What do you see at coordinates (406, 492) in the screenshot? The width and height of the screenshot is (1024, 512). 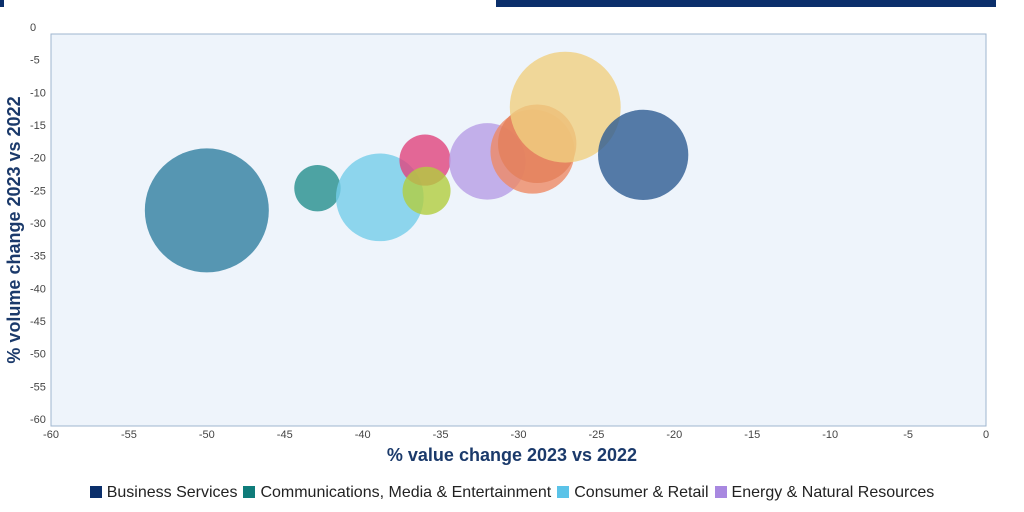 I see `legend-label: Communications, Media & Entertainment` at bounding box center [406, 492].